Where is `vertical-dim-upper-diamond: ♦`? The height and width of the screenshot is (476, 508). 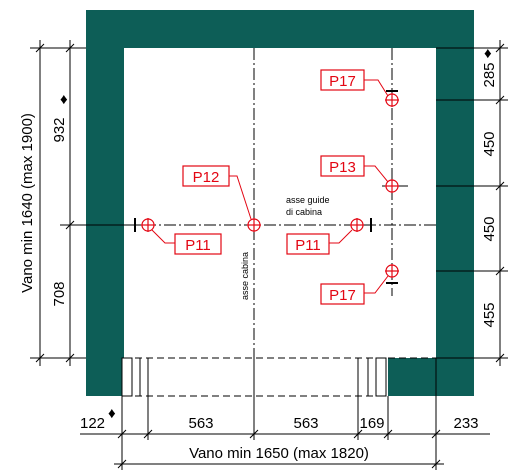 vertical-dim-upper-diamond: ♦ is located at coordinates (64, 99).